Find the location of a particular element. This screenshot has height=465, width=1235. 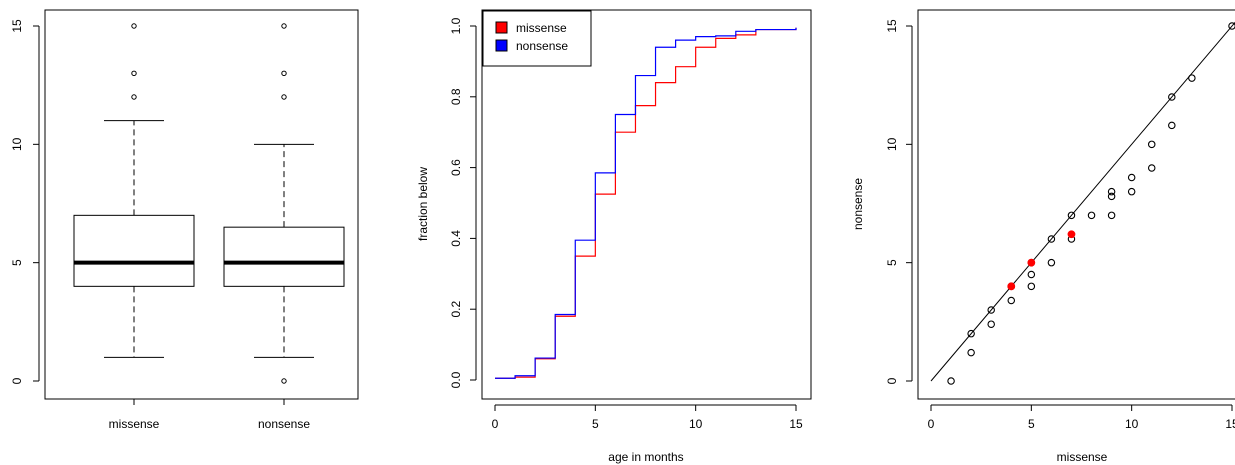

x-axis-label: age in months is located at coordinates (645, 457).